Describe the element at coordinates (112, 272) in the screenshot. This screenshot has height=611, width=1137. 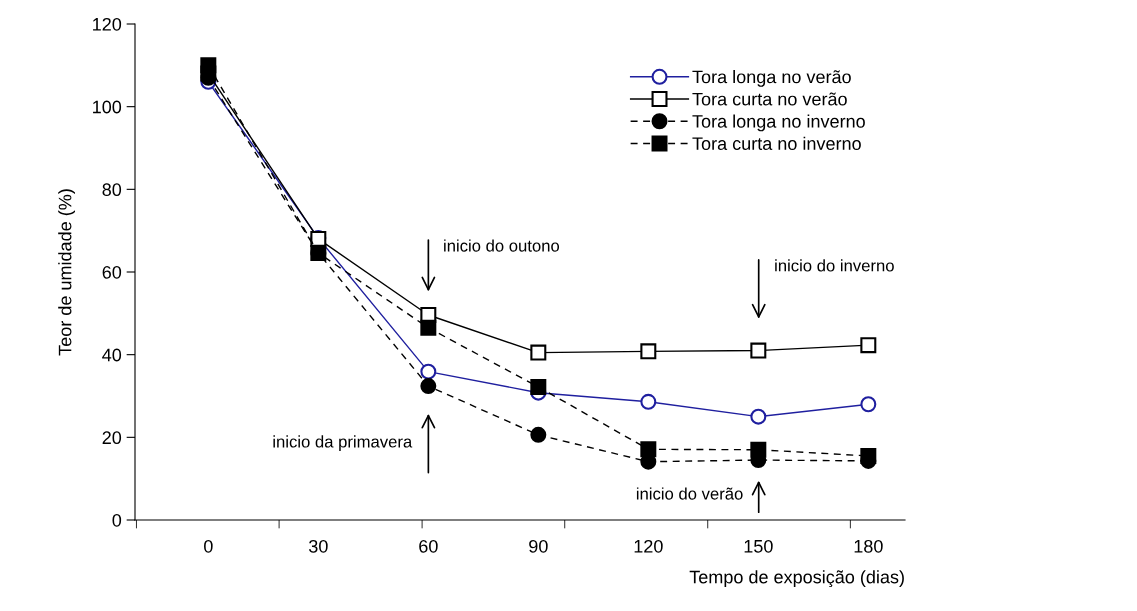
I see `y-tick-label: 60` at that location.